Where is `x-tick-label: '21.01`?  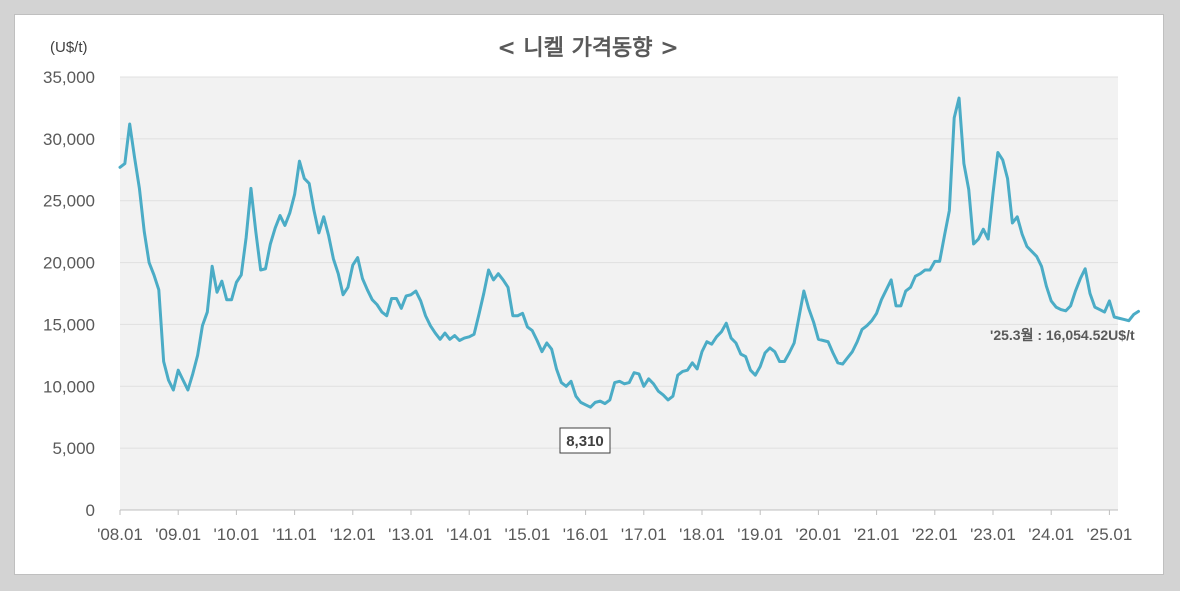 x-tick-label: '21.01 is located at coordinates (877, 534).